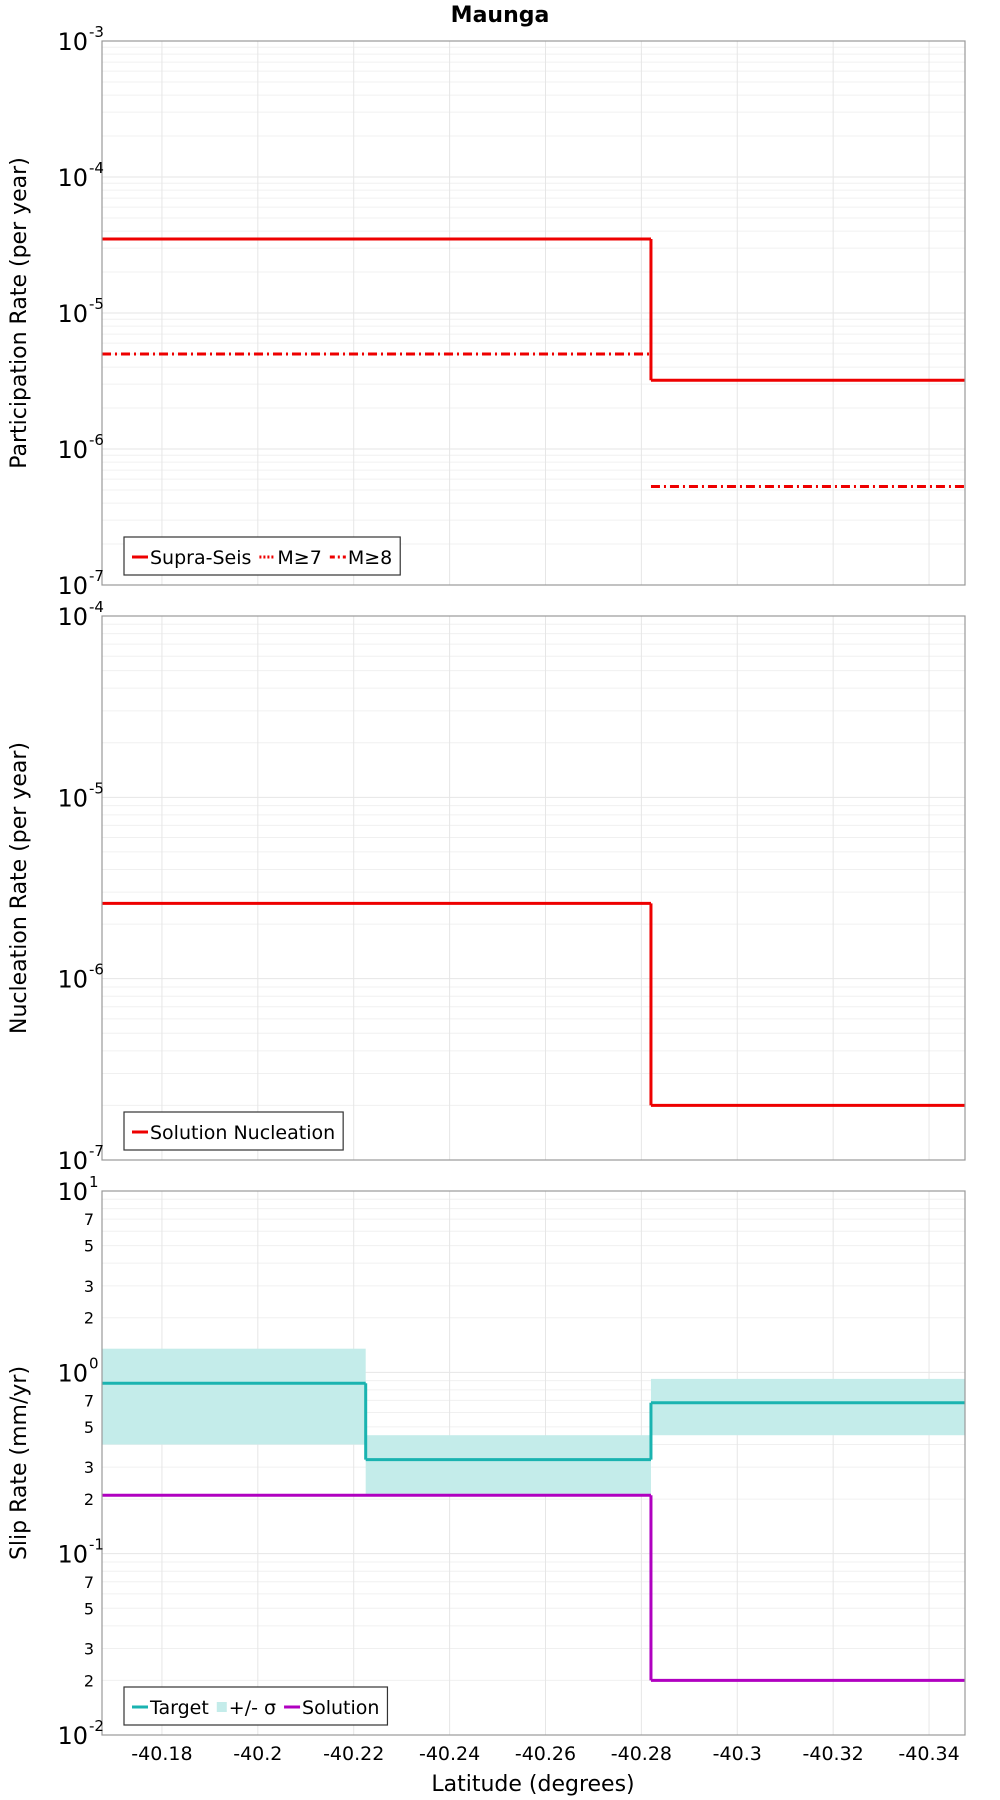  What do you see at coordinates (19, 1463) in the screenshot?
I see `y-axis-label: Slip Rate (mm/yr)` at bounding box center [19, 1463].